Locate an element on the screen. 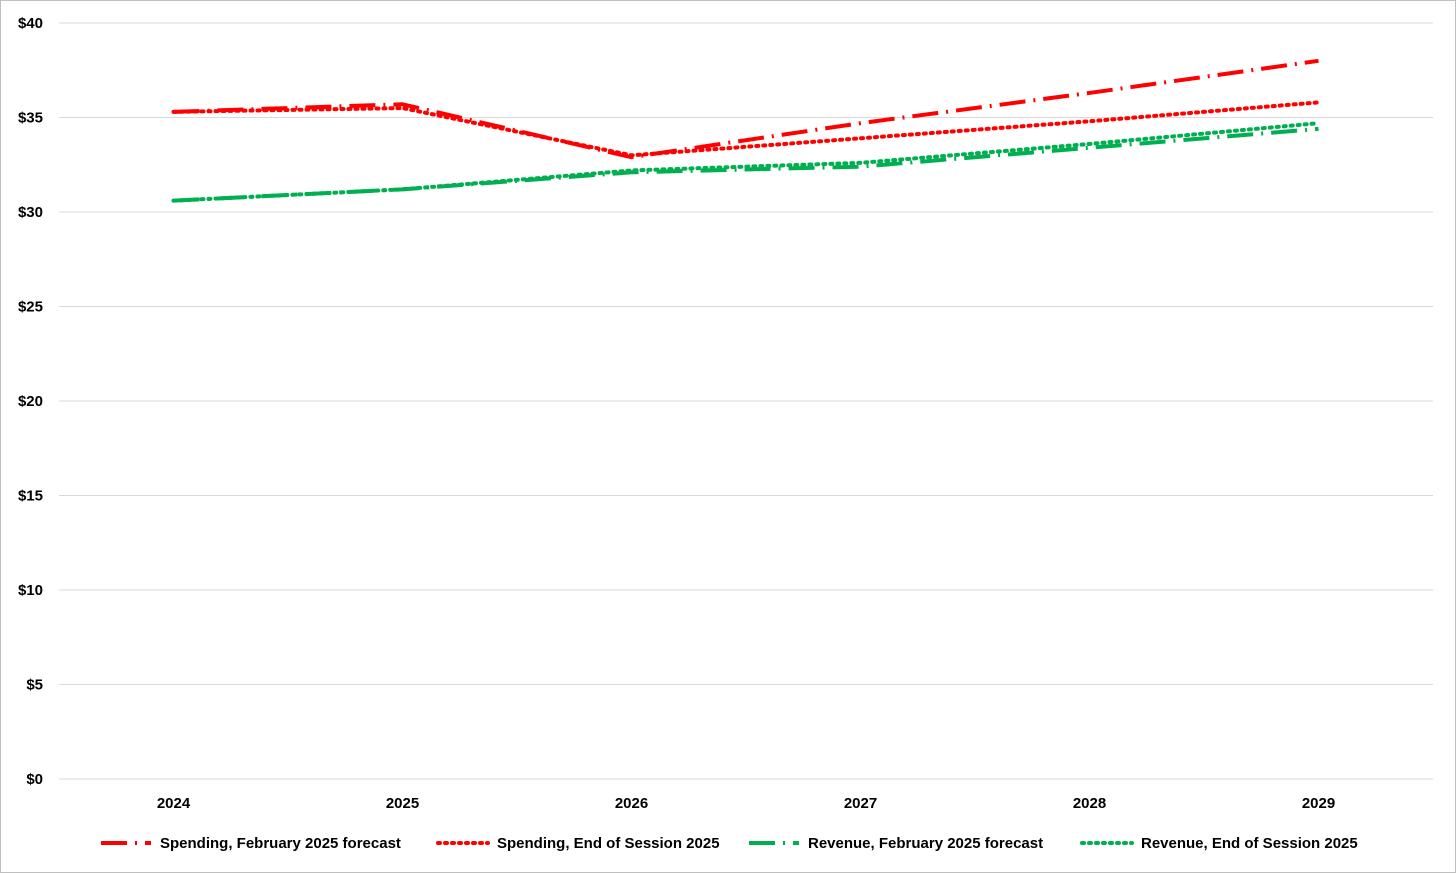  x-tick-label: 2028 is located at coordinates (1089, 803).